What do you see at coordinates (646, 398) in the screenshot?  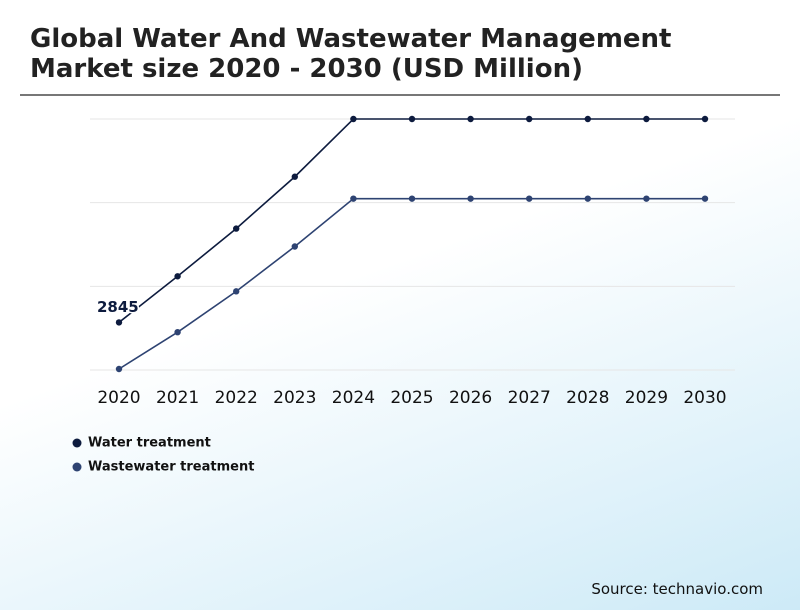 I see `x-tick-label: 2029` at bounding box center [646, 398].